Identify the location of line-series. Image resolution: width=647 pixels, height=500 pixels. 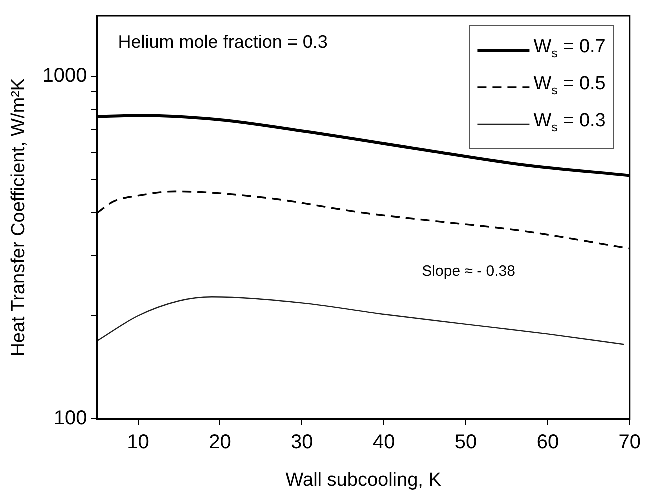
(361, 321).